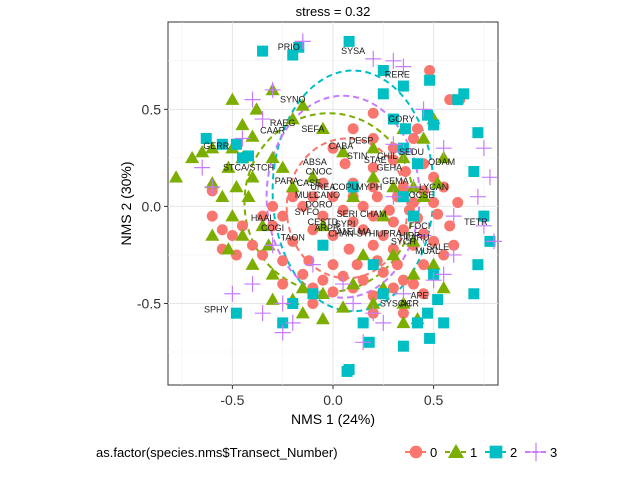 The image size is (618, 481). I want to click on species-label: ELMA, so click(359, 232).